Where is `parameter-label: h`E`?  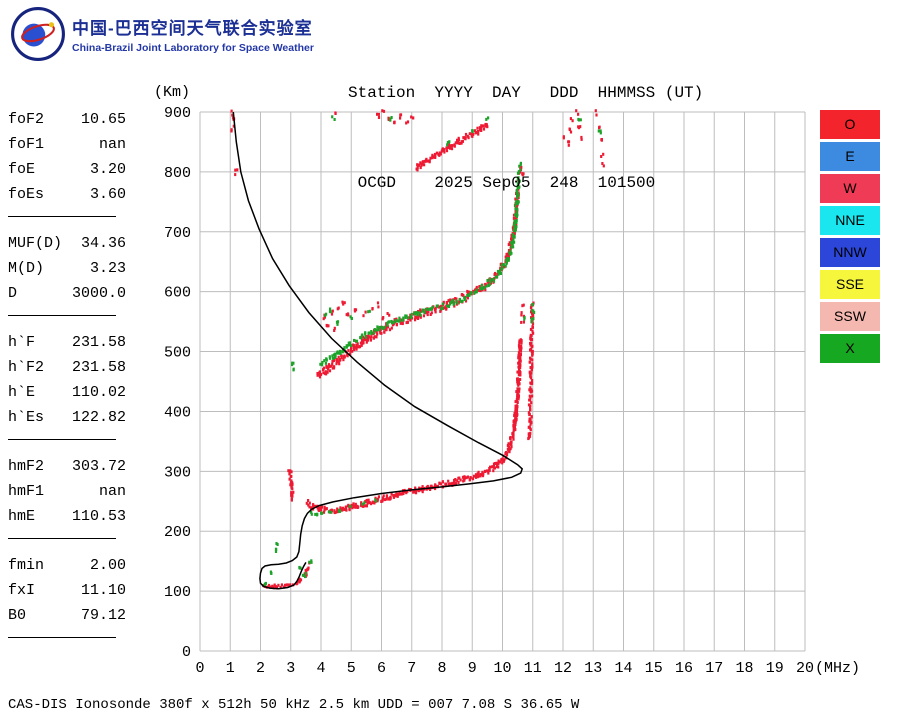
parameter-label: h`E is located at coordinates (22, 392).